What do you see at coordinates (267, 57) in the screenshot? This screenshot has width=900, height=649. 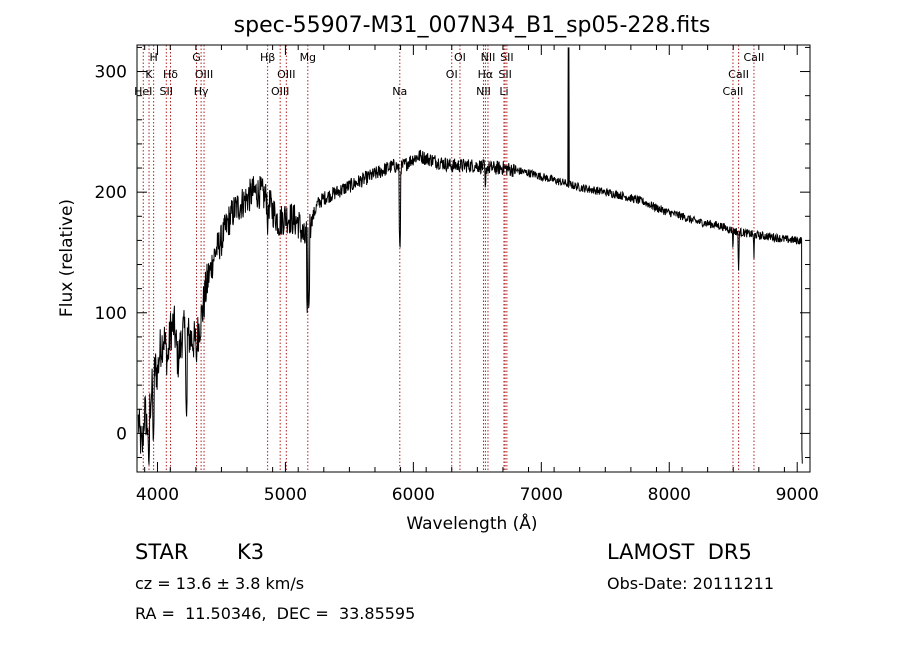 I see `line-marker-label: Hβ` at bounding box center [267, 57].